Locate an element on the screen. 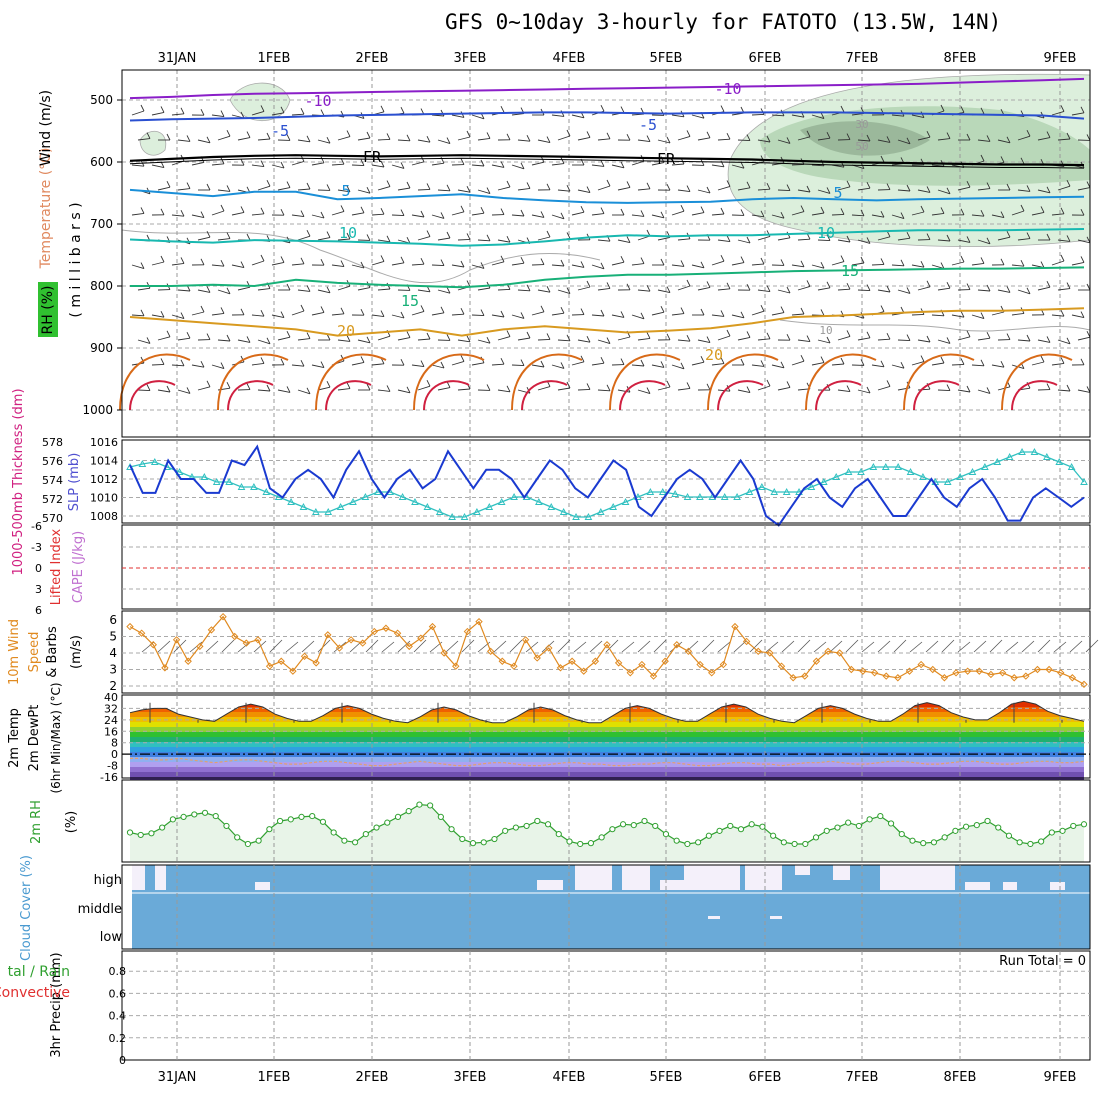  pressure-tick-label: 700 is located at coordinates (101, 224).